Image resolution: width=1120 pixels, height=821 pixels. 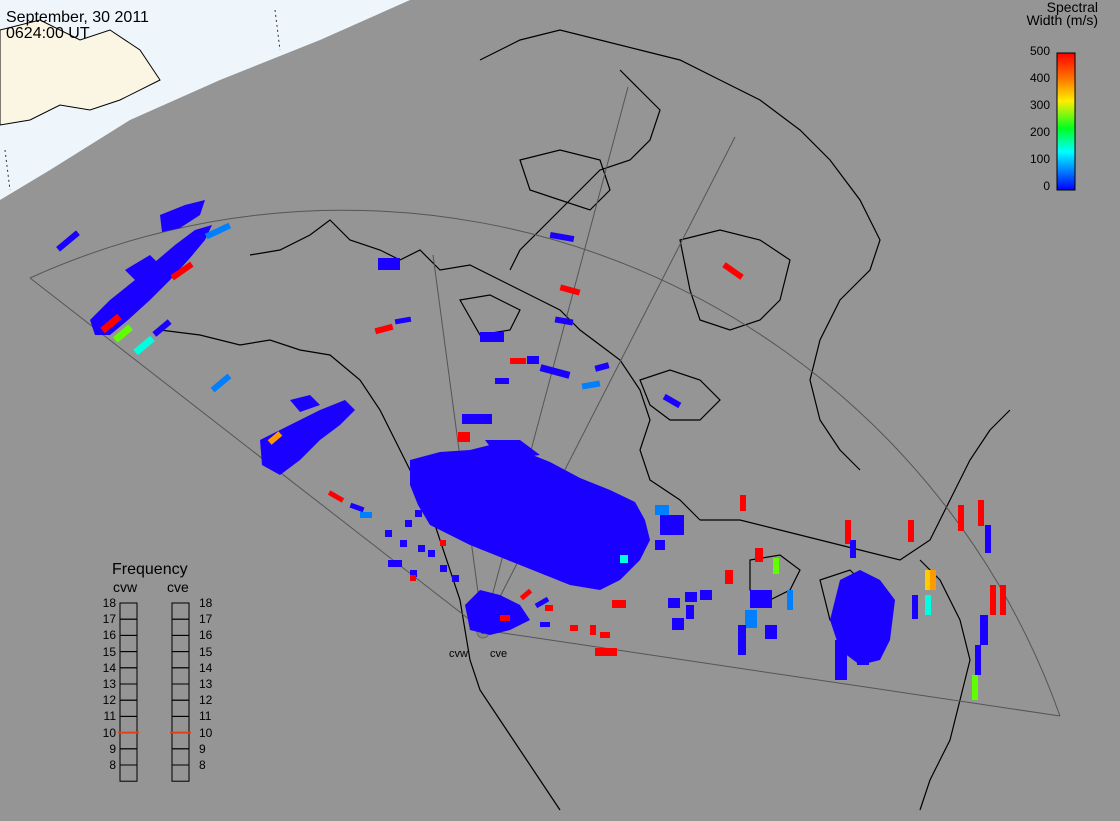 What do you see at coordinates (202, 748) in the screenshot?
I see `frequency-tick-right: 9` at bounding box center [202, 748].